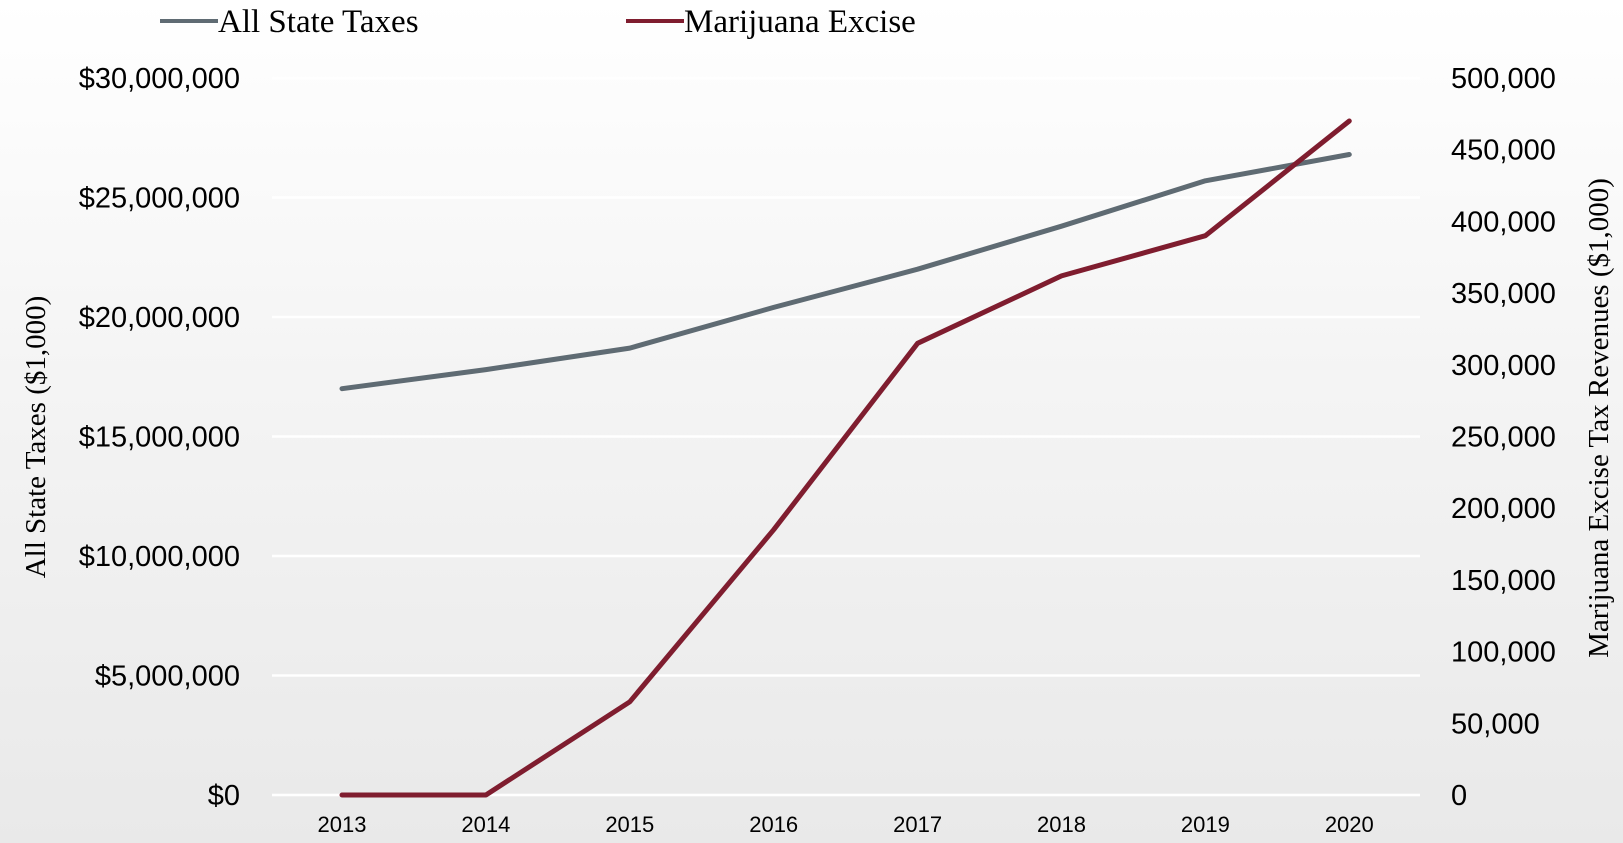  Describe the element at coordinates (1459, 796) in the screenshot. I see `right-tick-label: 0` at that location.